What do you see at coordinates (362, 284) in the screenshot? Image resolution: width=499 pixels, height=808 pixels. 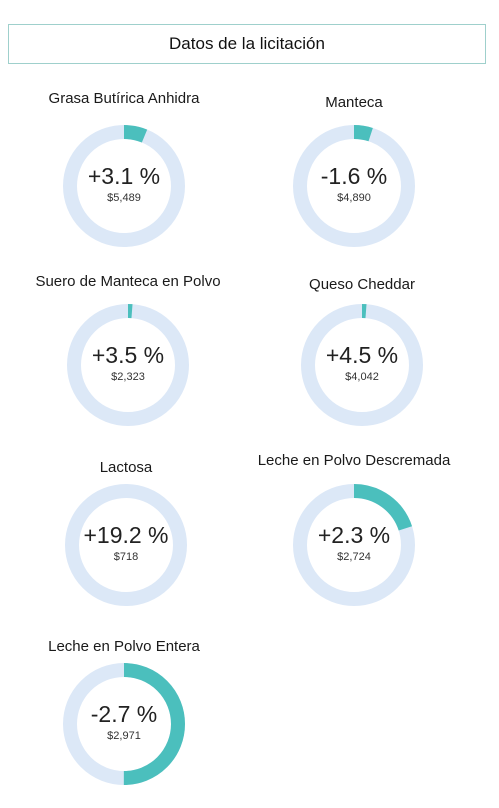 I see `product-name: Queso Cheddar` at bounding box center [362, 284].